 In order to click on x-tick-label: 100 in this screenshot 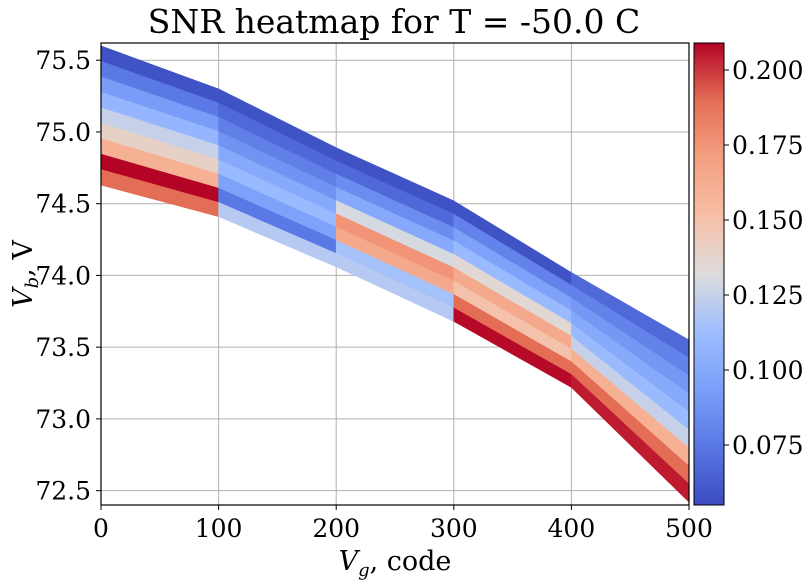, I will do `click(219, 528)`.